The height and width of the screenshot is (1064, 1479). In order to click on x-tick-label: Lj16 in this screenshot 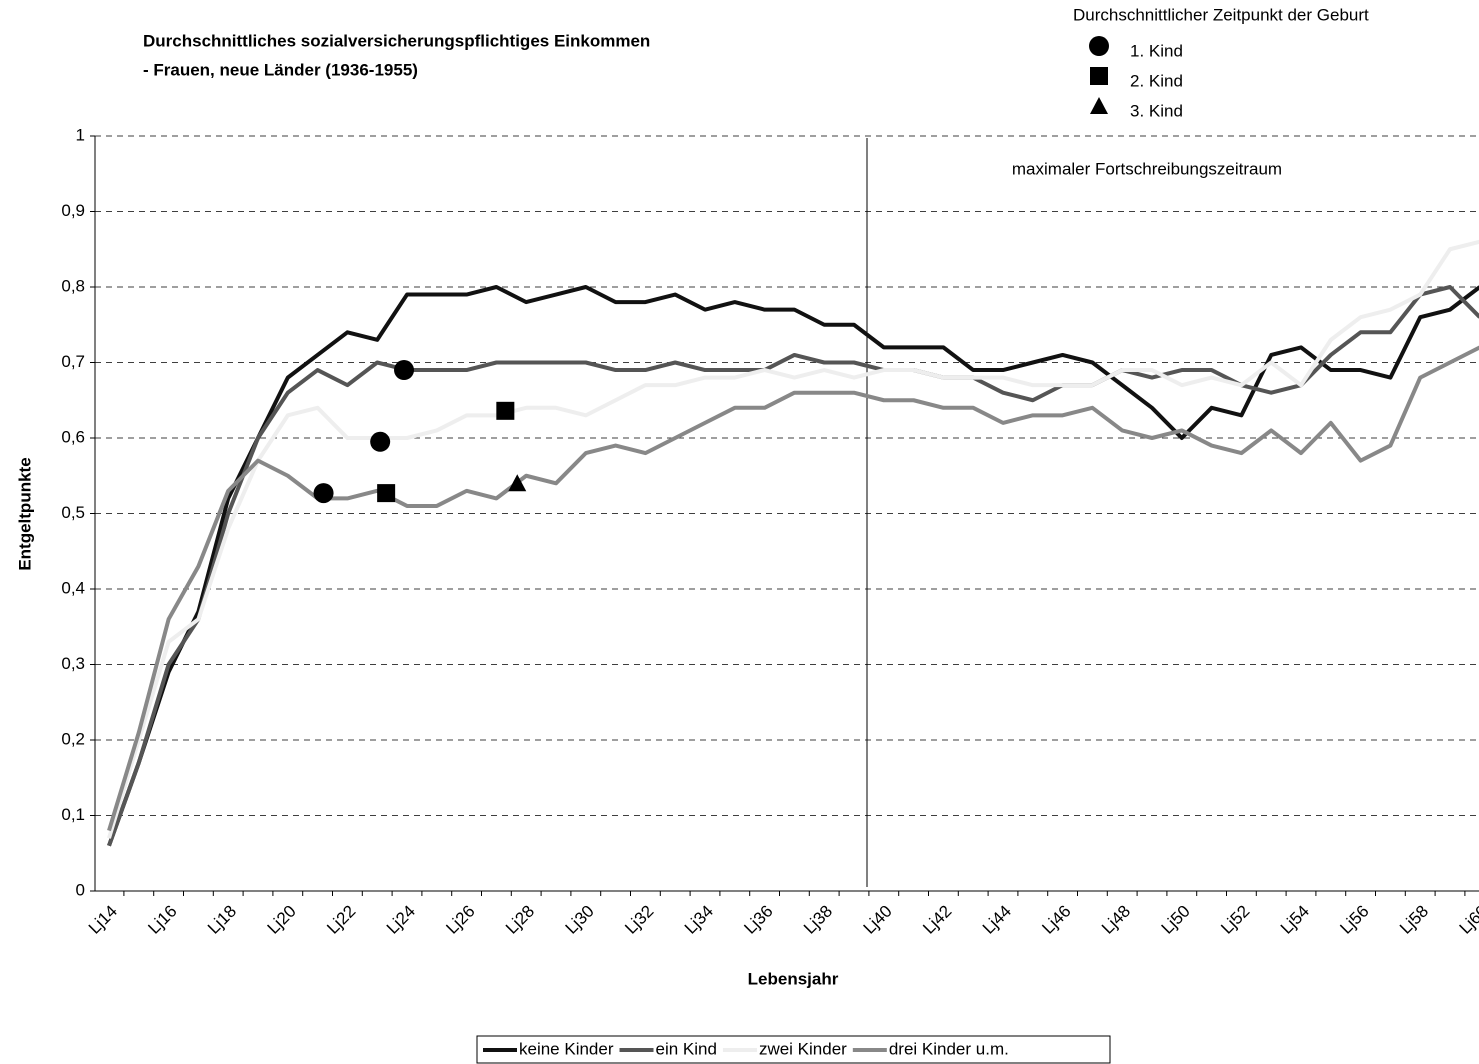, I will do `click(162, 920)`.